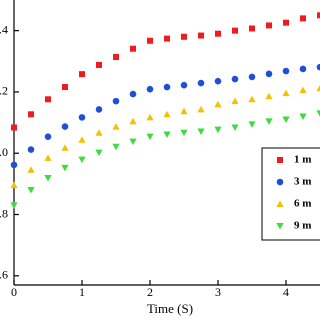 This screenshot has height=320, width=320. I want to click on y-tick-label: 0.6, so click(4, 275).